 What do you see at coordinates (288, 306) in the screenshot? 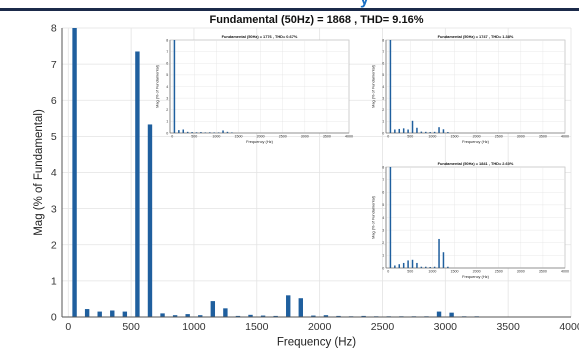
I see `bar-1750hz` at bounding box center [288, 306].